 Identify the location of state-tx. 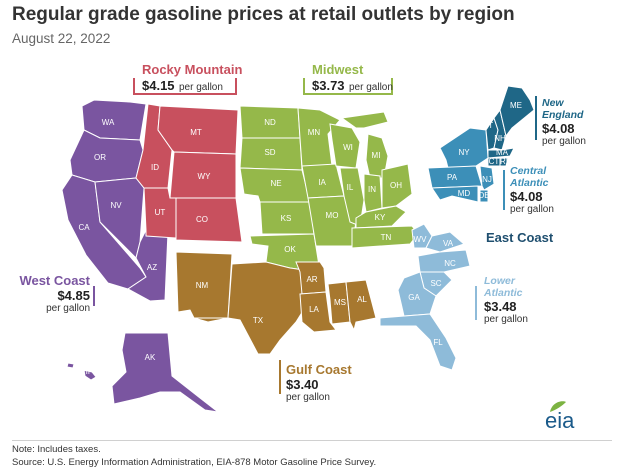
(250, 308).